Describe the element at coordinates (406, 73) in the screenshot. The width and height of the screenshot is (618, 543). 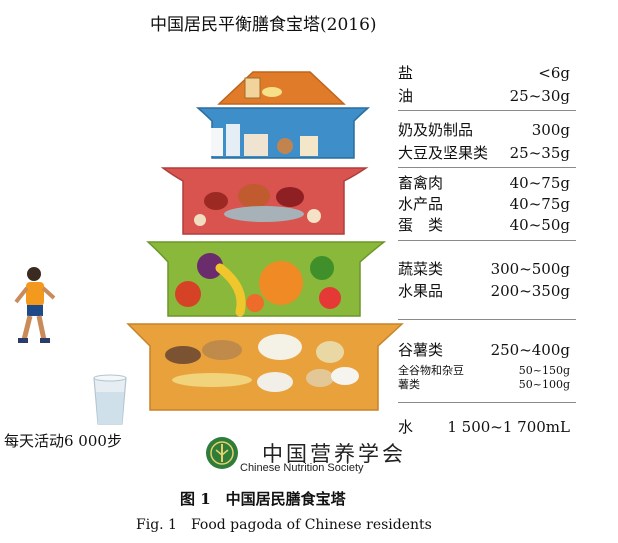
I see `salt-label: 盐` at that location.